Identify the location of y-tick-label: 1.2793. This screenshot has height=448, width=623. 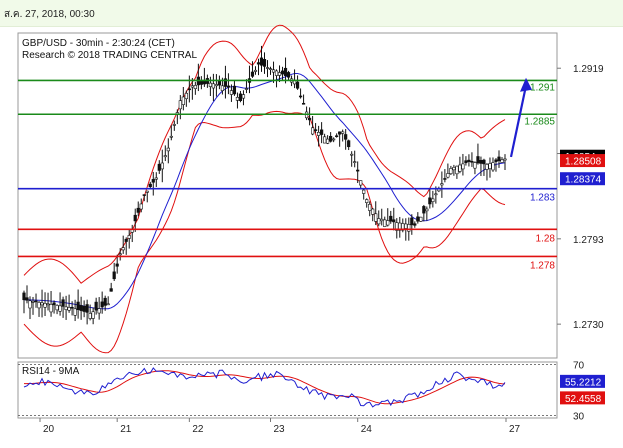
(588, 240).